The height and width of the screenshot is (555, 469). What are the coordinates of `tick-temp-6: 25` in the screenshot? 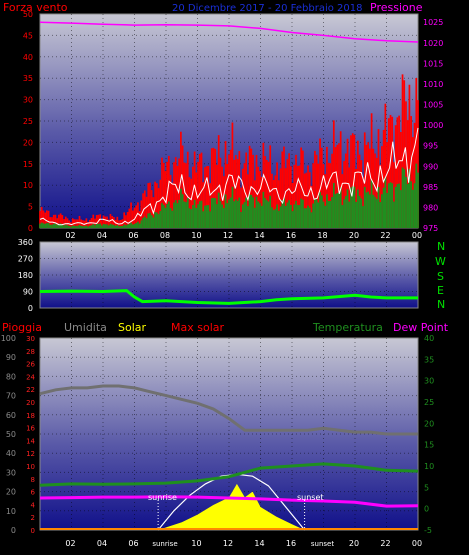 It's located at (429, 402).